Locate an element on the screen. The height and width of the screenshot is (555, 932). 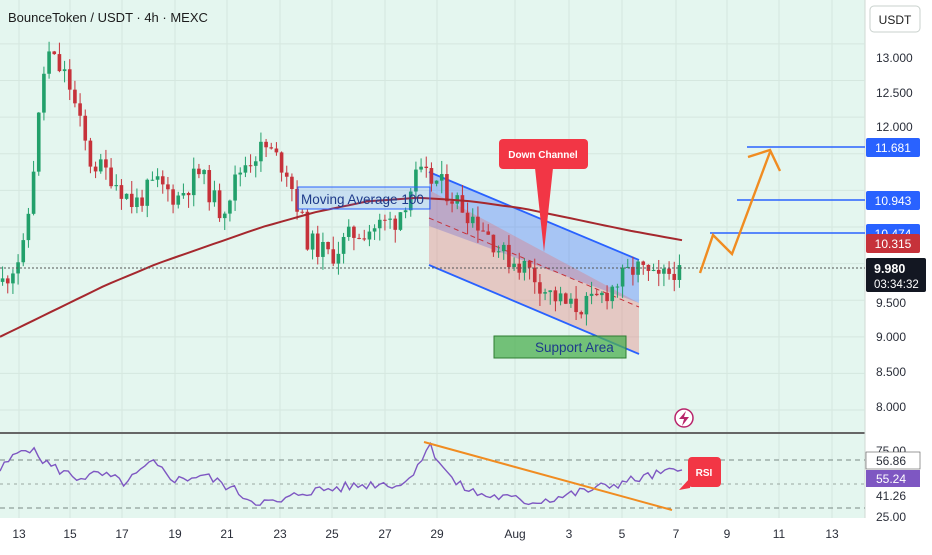
currency-button: USDT is located at coordinates (895, 19).